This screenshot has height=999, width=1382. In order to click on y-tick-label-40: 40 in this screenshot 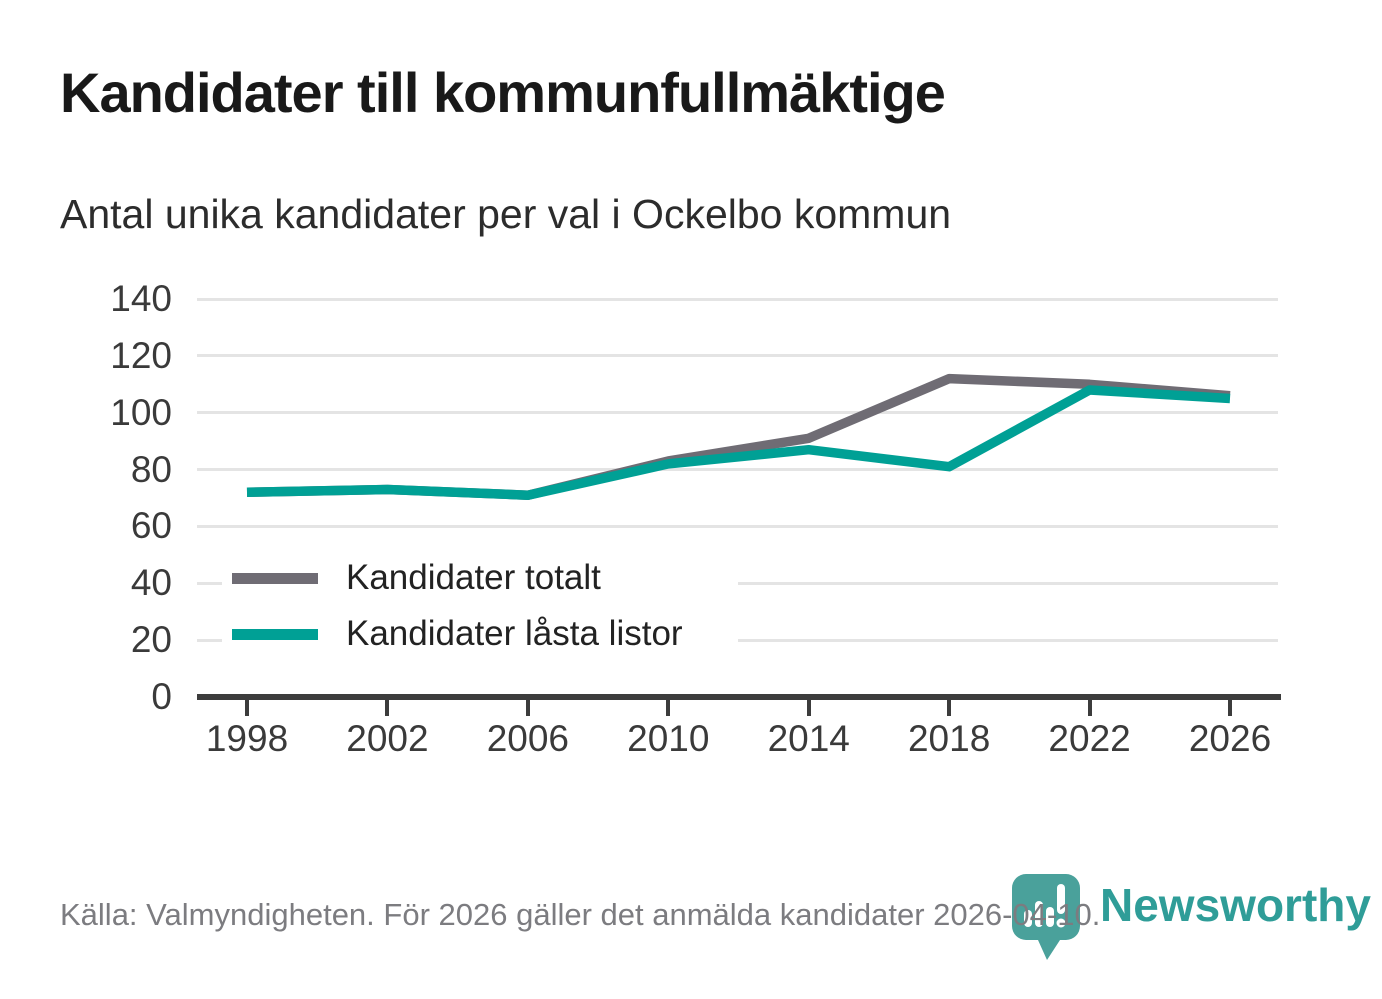, I will do `click(151, 583)`.